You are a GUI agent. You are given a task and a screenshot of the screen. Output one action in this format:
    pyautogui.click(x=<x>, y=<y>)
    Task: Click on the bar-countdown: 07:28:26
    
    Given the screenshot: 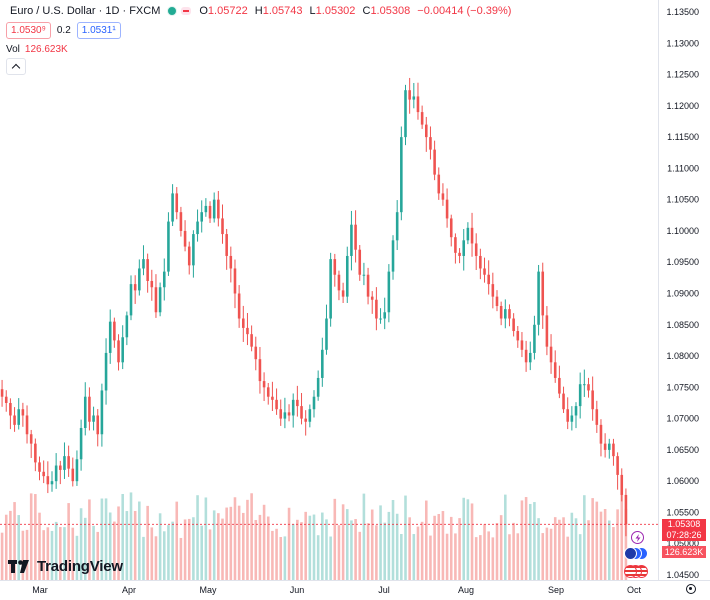 What is the action you would take?
    pyautogui.click(x=684, y=535)
    